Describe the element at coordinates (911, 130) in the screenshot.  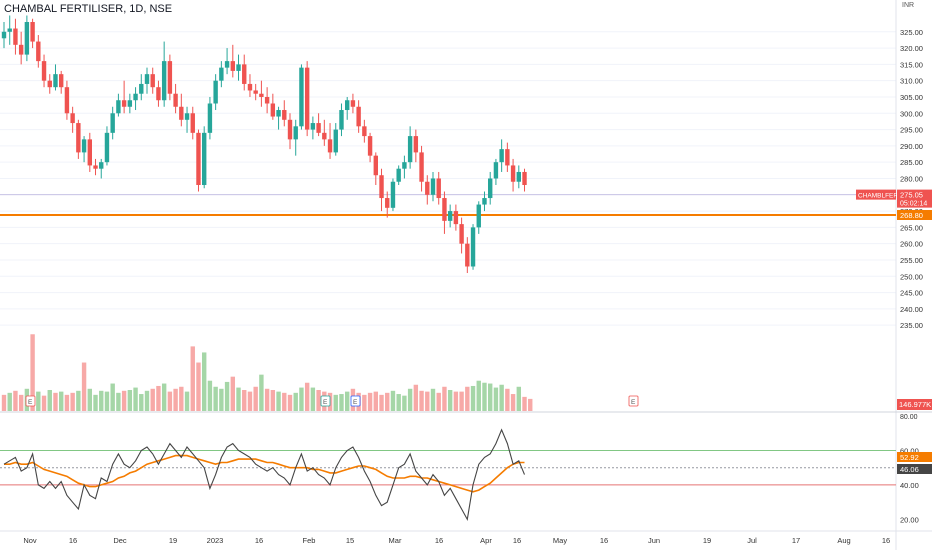
I see `price-tick-label: 295.00` at that location.